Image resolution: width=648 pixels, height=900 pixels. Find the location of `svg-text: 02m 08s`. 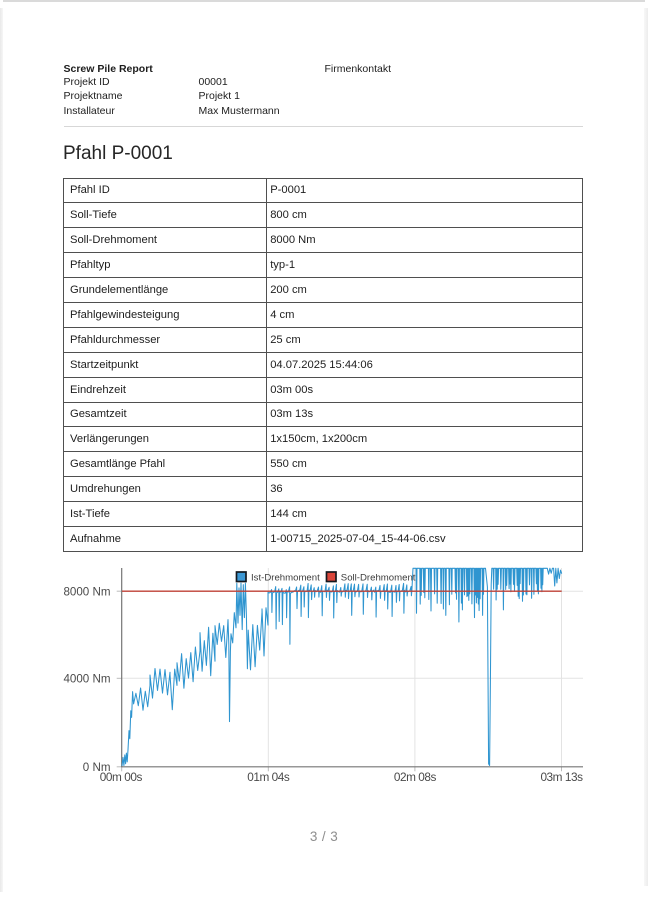

svg-text: 02m 08s is located at coordinates (415, 777).